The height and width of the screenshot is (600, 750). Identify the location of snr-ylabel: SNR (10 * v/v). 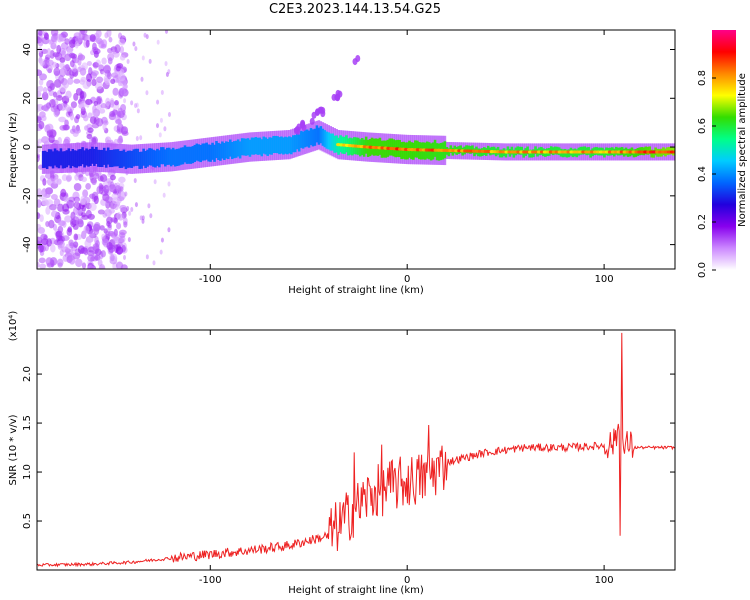
(13, 449).